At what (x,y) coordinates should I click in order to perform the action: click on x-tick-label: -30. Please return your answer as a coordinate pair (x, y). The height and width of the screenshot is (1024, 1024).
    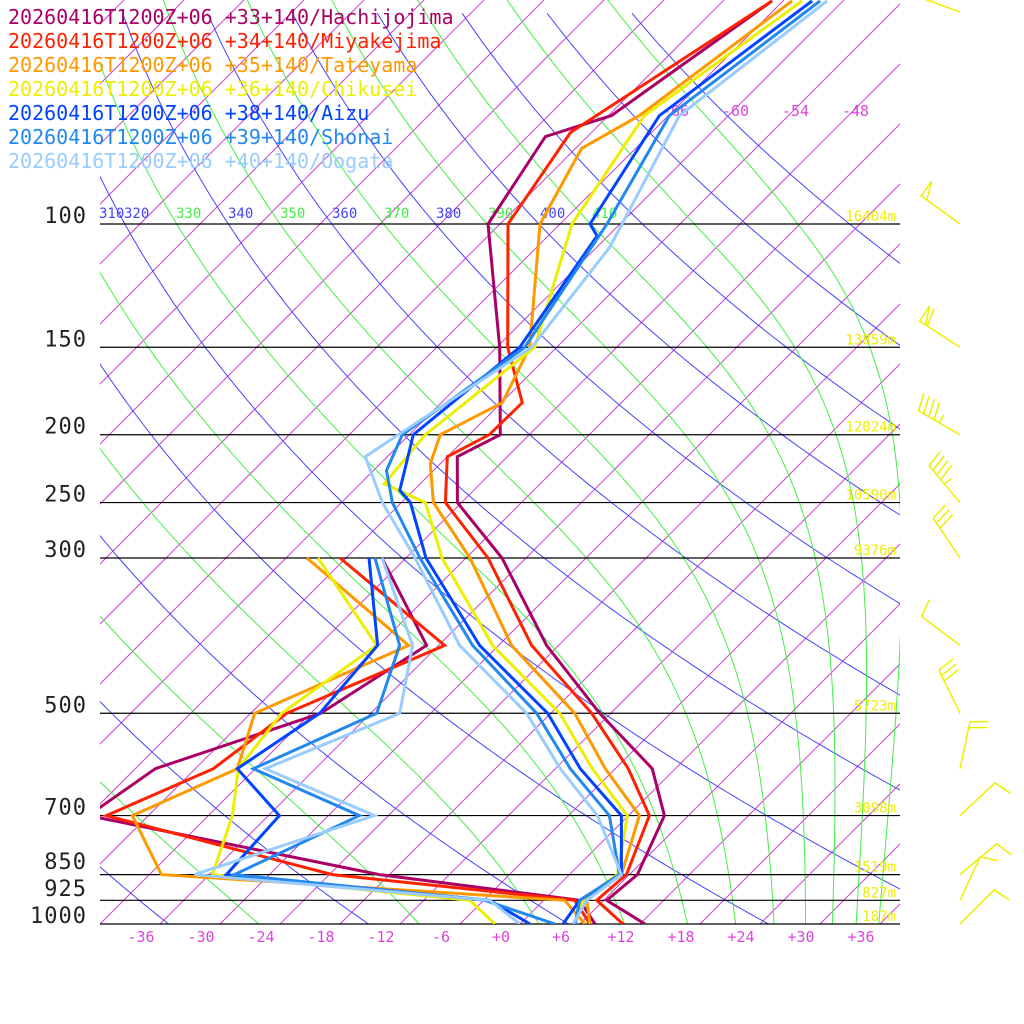
    Looking at the image, I should click on (200, 937).